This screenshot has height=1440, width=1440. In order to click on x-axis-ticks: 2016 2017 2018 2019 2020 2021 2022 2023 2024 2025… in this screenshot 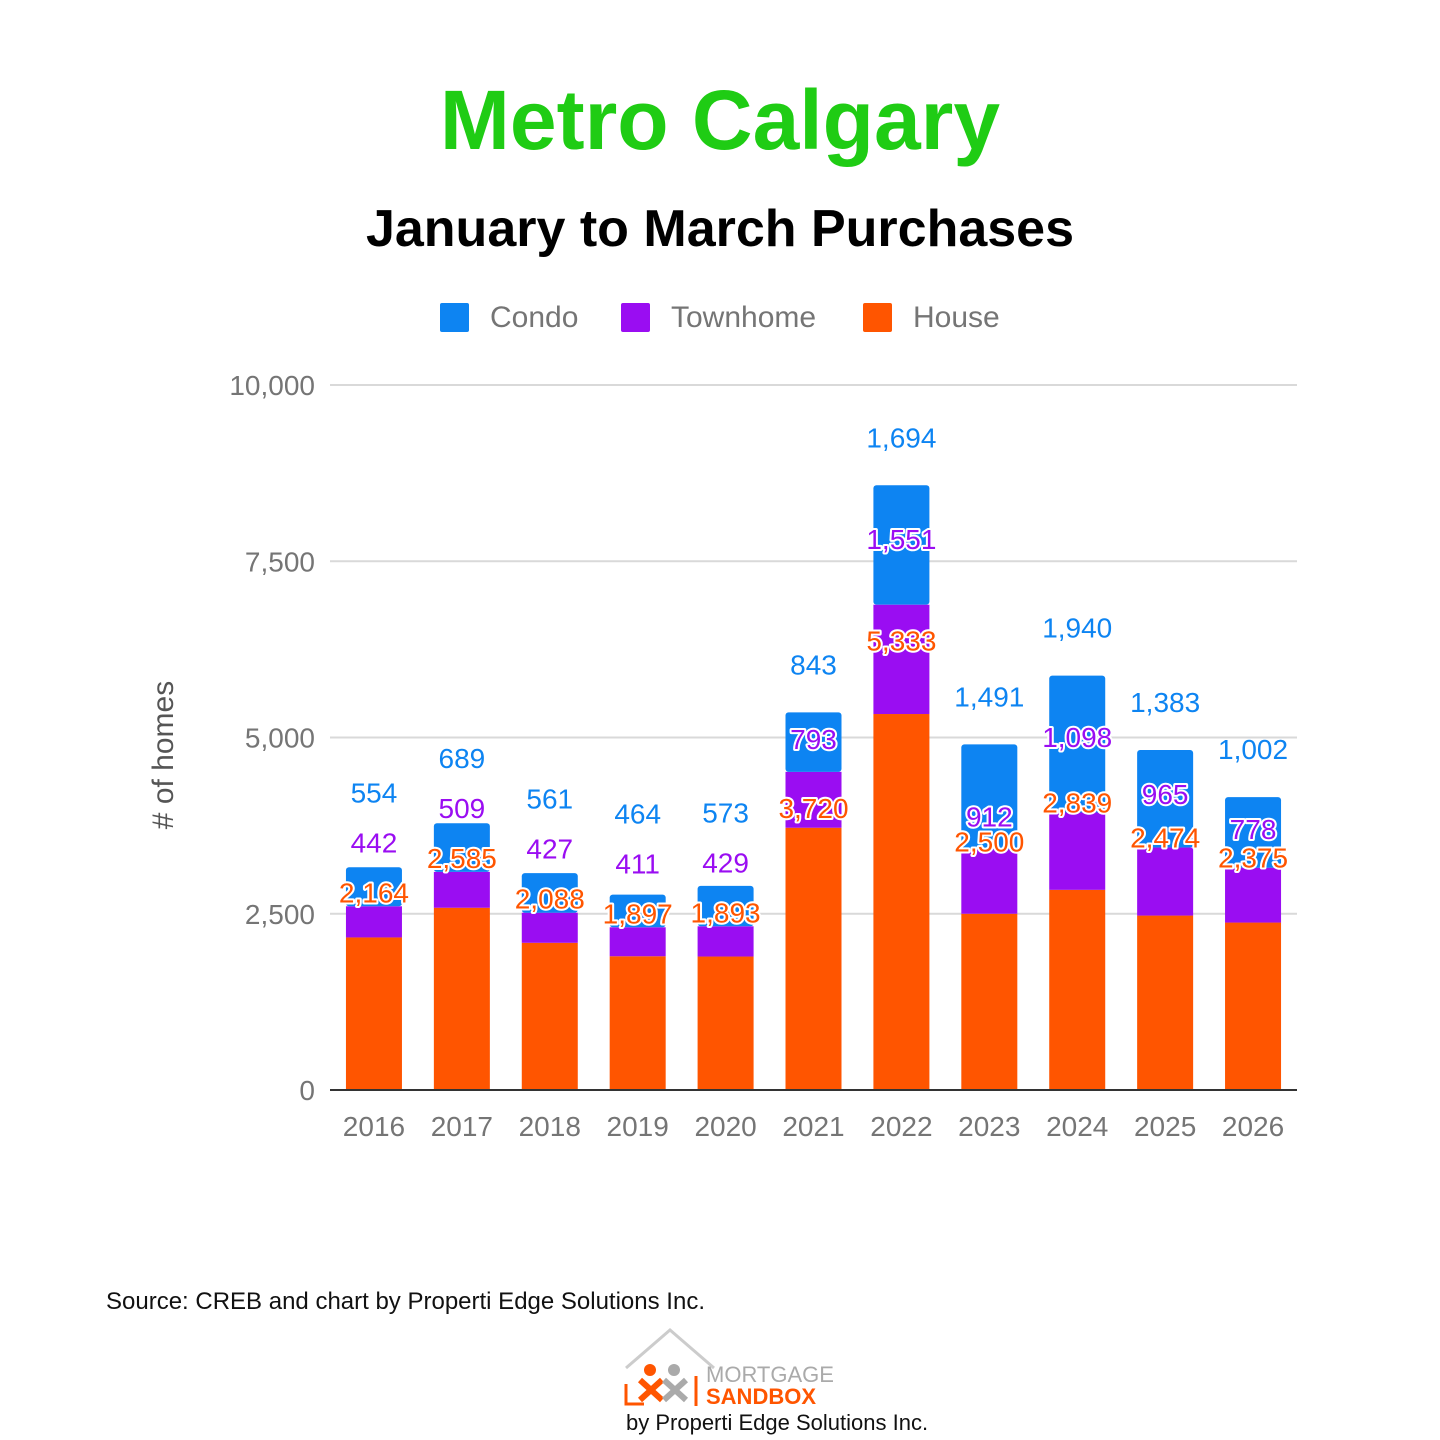, I will do `click(813, 1126)`.